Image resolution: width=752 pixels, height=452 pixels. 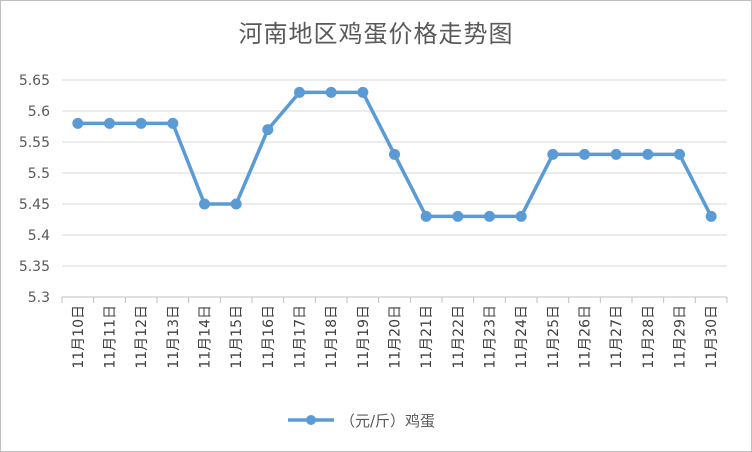 I want to click on y-tick-label: 5.4, so click(x=39, y=236).